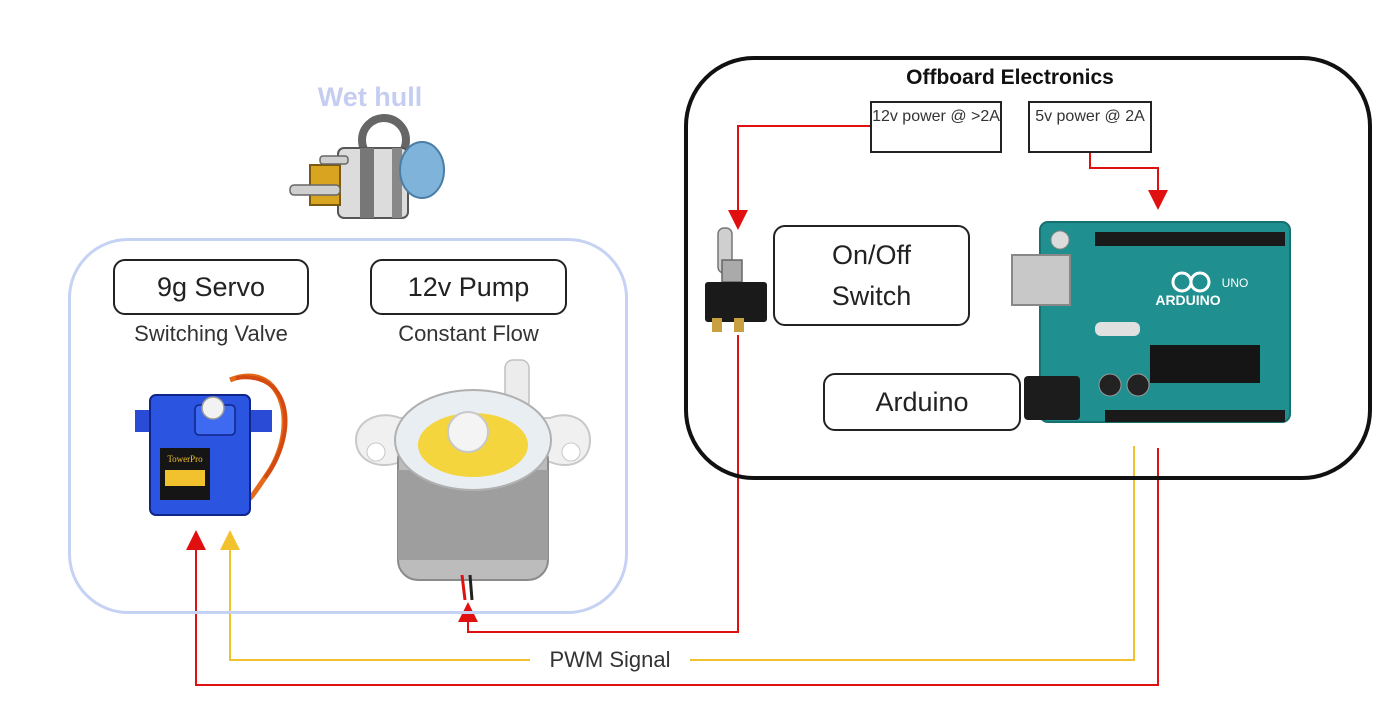 This screenshot has height=718, width=1391. I want to click on pump-label-box: 12v Pump, so click(468, 287).